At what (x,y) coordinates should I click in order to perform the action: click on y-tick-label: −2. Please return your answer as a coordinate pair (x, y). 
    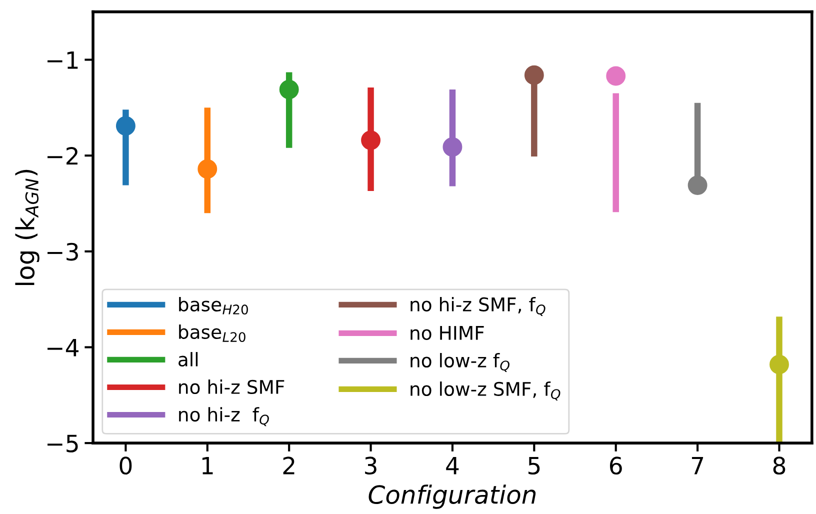
    Looking at the image, I should click on (63, 156).